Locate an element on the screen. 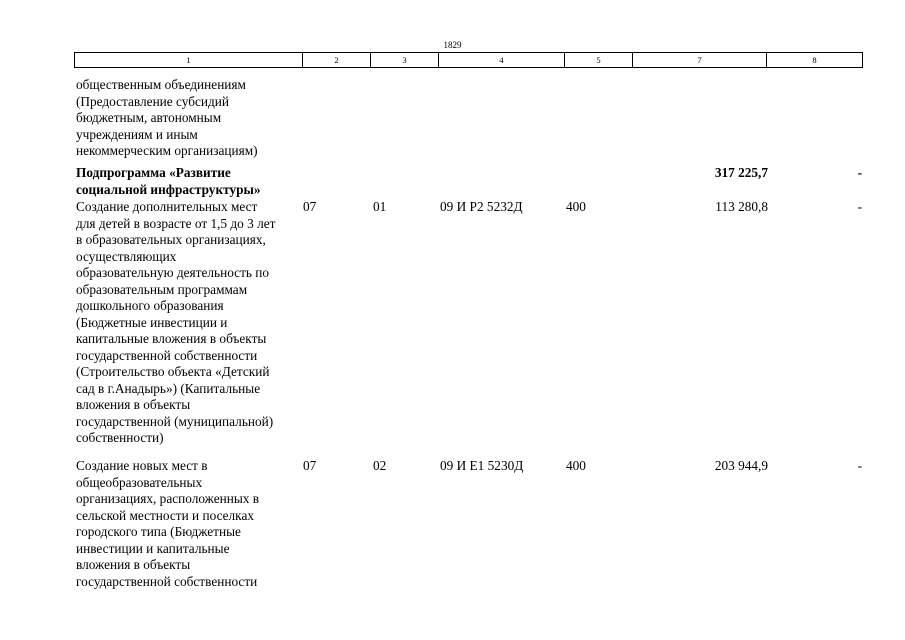  header-col-3: 3 is located at coordinates (404, 60).